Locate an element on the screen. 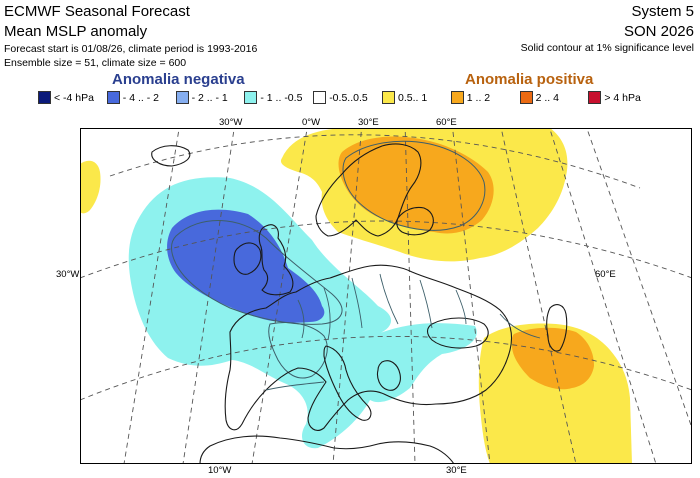  coast-continental-europe is located at coordinates (368, 347).